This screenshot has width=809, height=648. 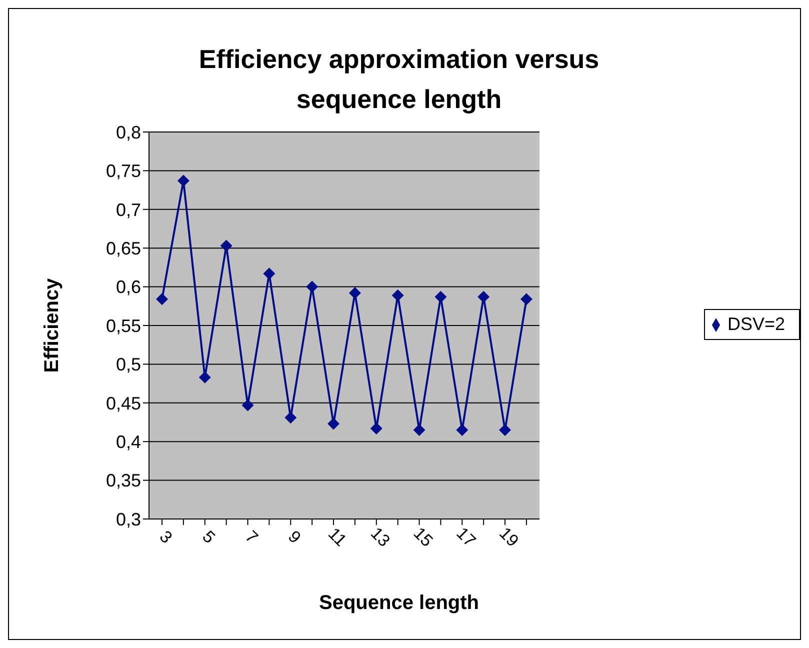 What do you see at coordinates (294, 537) in the screenshot?
I see `x-tick-label: 9` at bounding box center [294, 537].